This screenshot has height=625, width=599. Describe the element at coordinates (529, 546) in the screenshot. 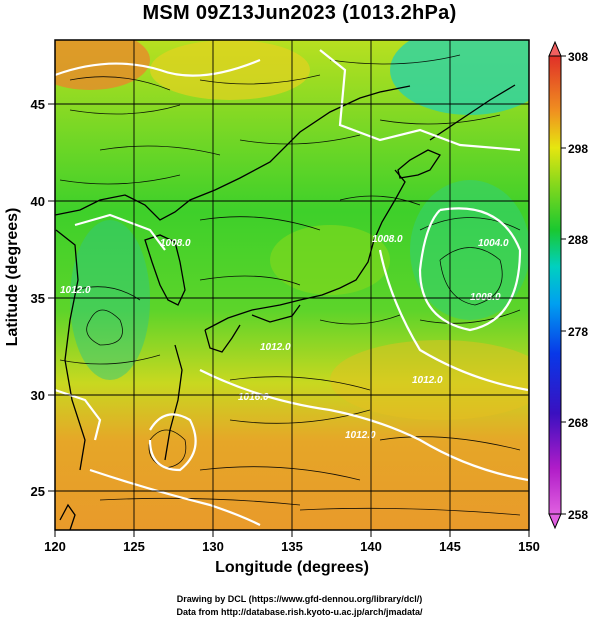

I see `x-tick-label: 150` at that location.